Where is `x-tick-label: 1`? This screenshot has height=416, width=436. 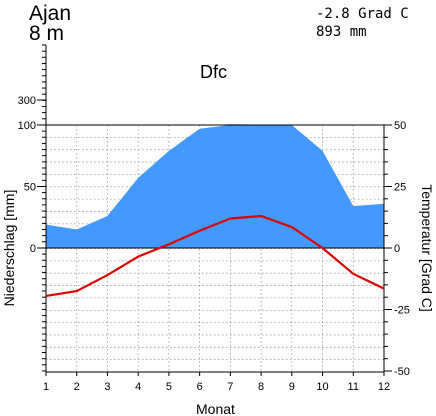
x-tick-label: 1 is located at coordinates (46, 387).